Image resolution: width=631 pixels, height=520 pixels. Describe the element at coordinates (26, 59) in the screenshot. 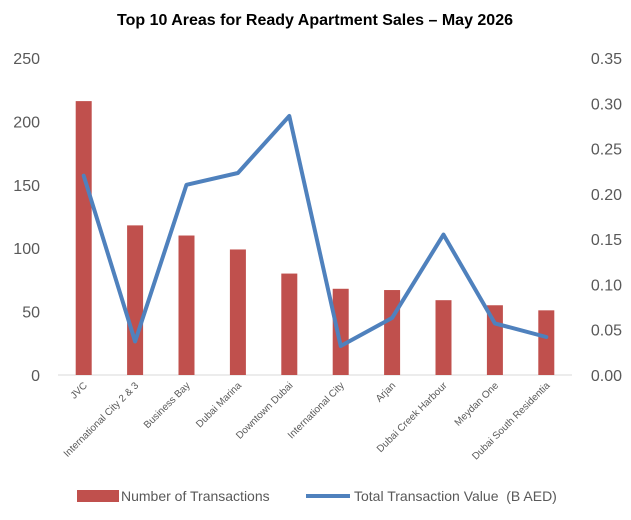

I see `left-tick-label: 250` at that location.